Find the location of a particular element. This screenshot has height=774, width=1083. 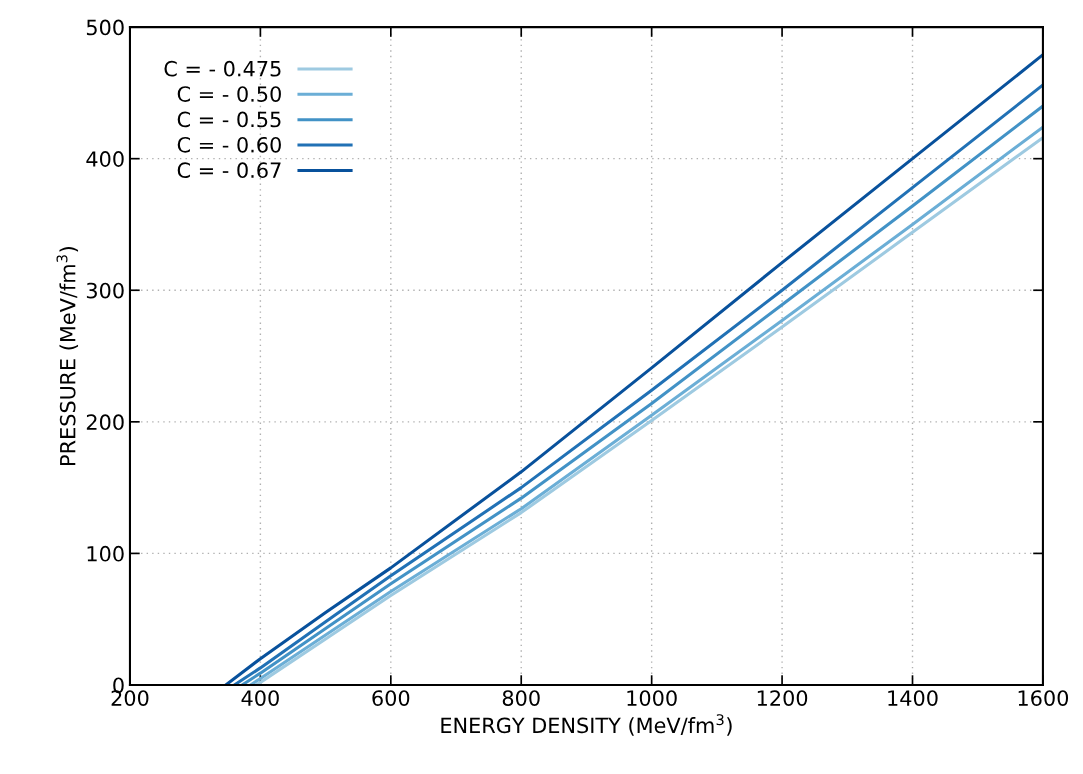

x-tick-label: 1000 is located at coordinates (652, 698).